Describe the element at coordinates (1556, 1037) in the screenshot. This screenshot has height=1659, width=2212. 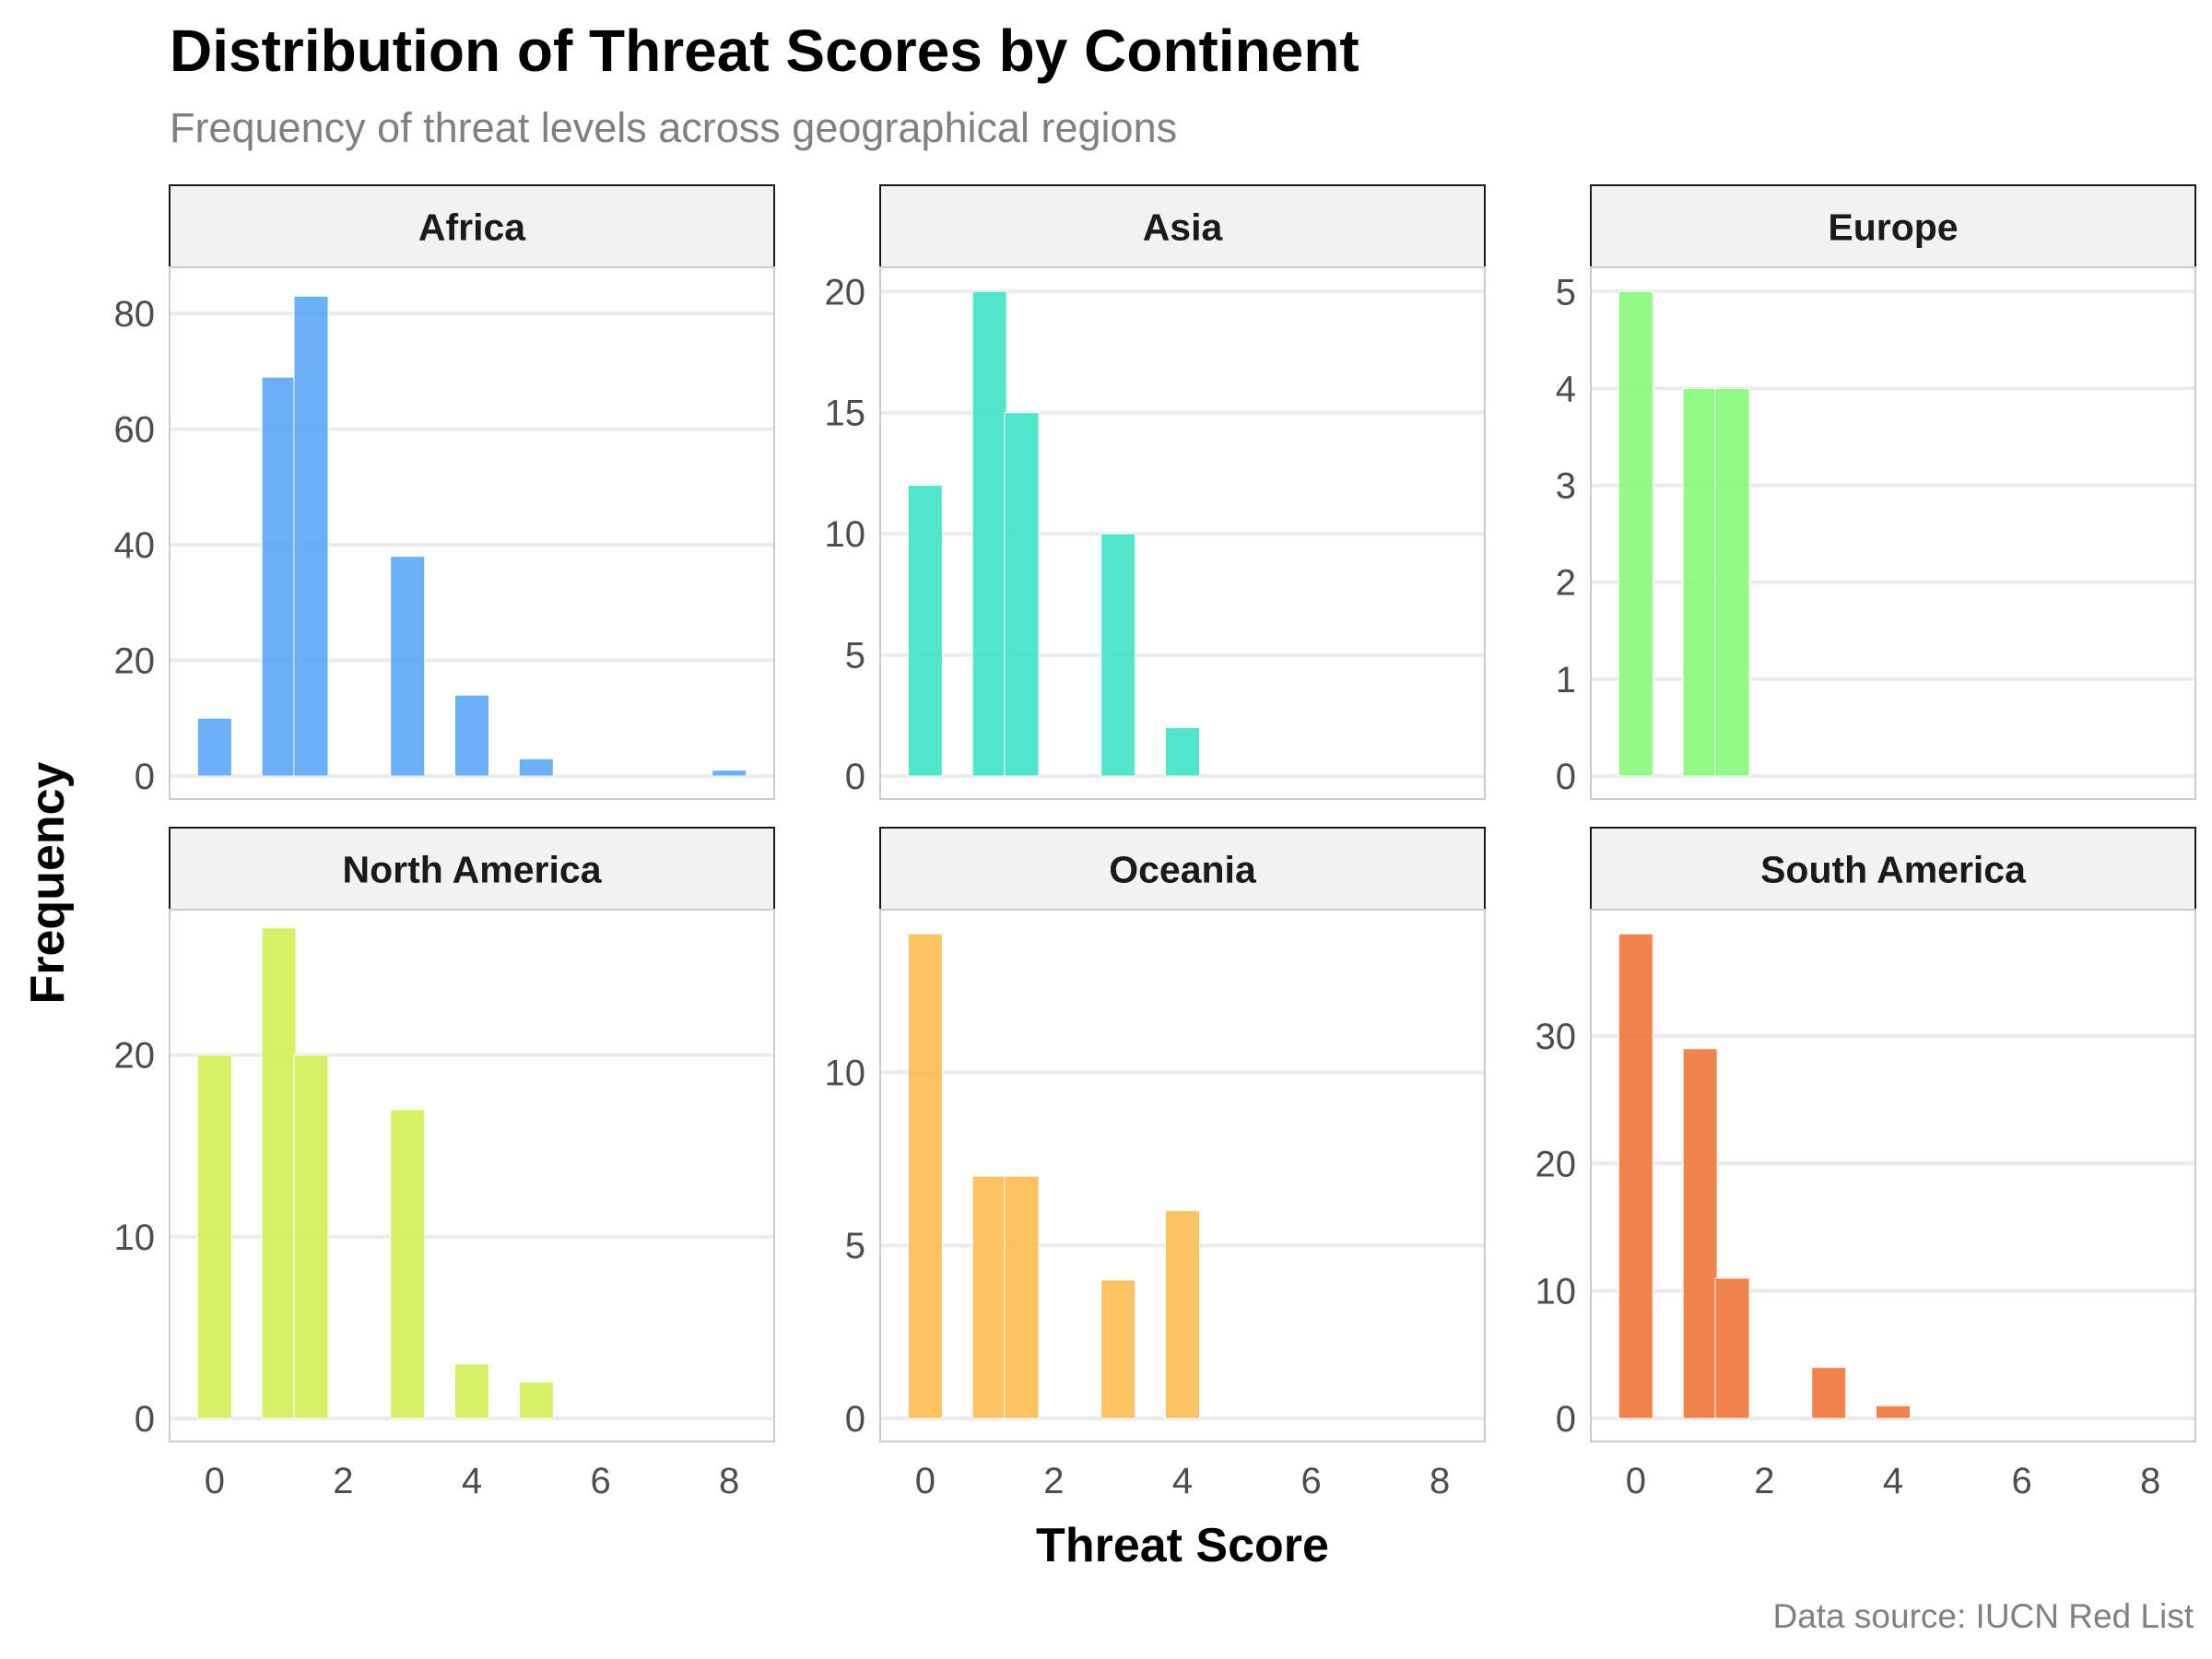
I see `y-tick-label: 30` at that location.